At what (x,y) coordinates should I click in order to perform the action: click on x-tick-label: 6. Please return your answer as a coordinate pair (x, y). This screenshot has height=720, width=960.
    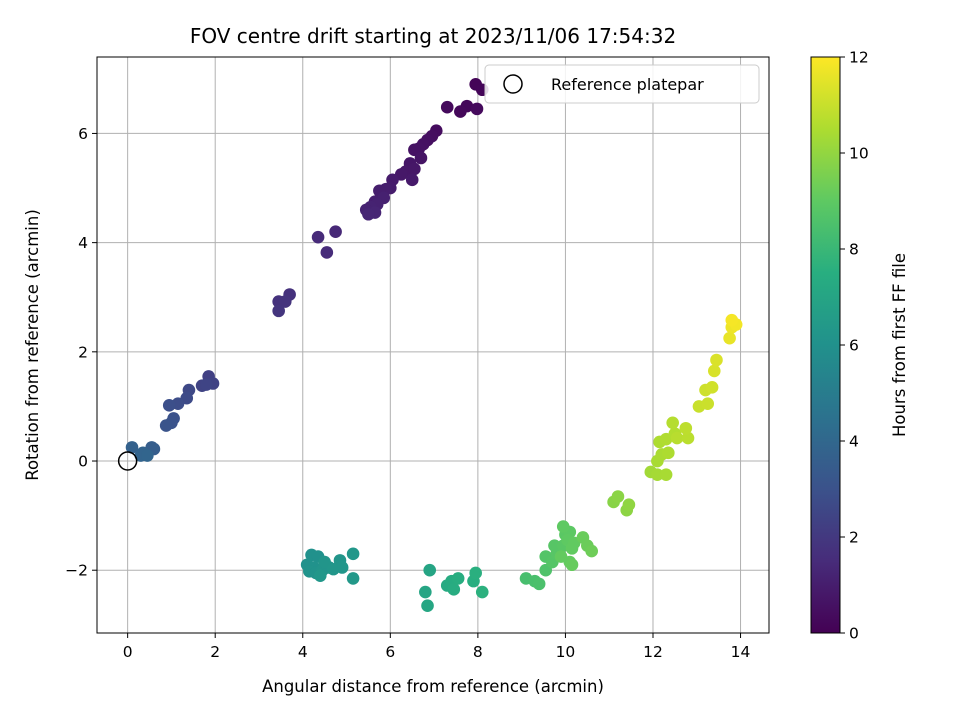
    Looking at the image, I should click on (390, 652).